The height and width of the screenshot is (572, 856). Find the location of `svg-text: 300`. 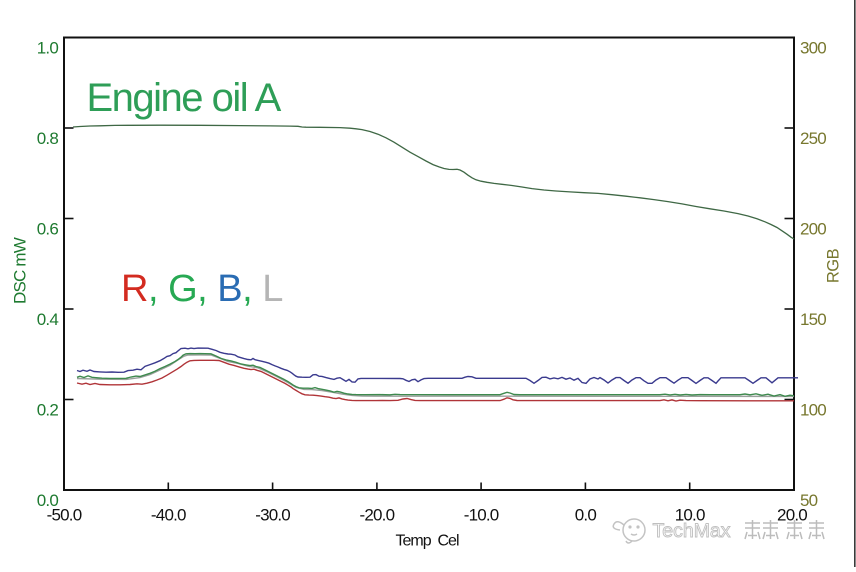

svg-text: 300 is located at coordinates (813, 48).